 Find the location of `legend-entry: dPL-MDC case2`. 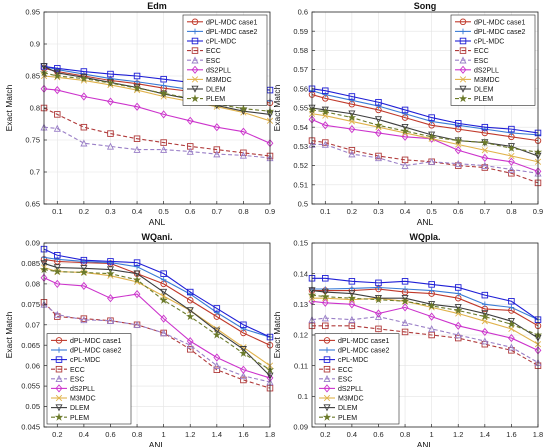

legend-entry: dPL-MDC case2 is located at coordinates (354, 351).